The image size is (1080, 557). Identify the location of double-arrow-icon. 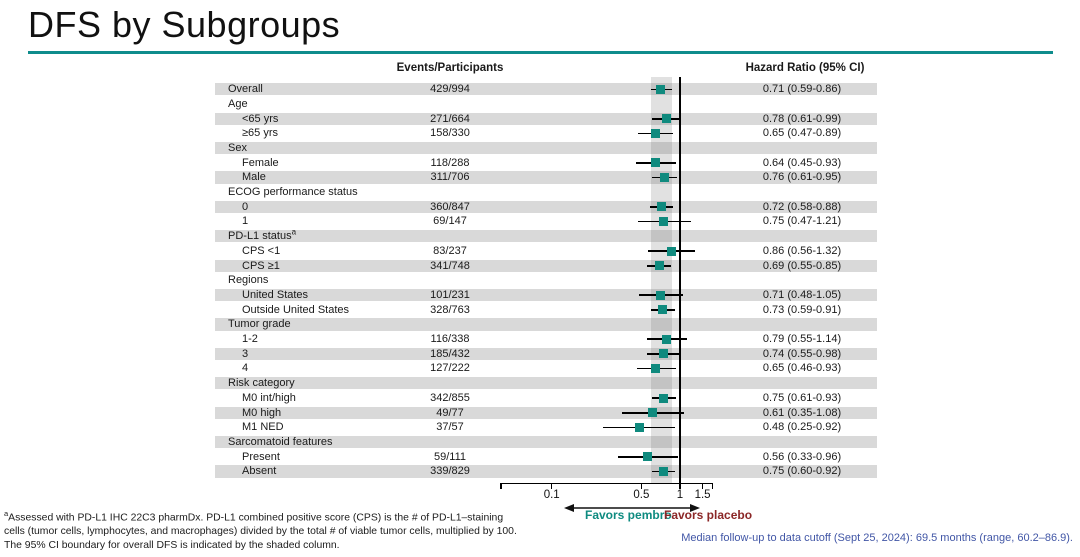
(632, 508).